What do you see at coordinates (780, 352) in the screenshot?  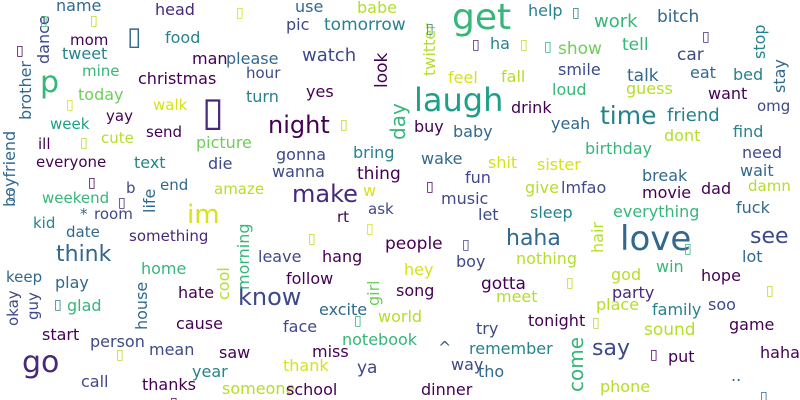 I see `word-put: hahaha` at bounding box center [780, 352].